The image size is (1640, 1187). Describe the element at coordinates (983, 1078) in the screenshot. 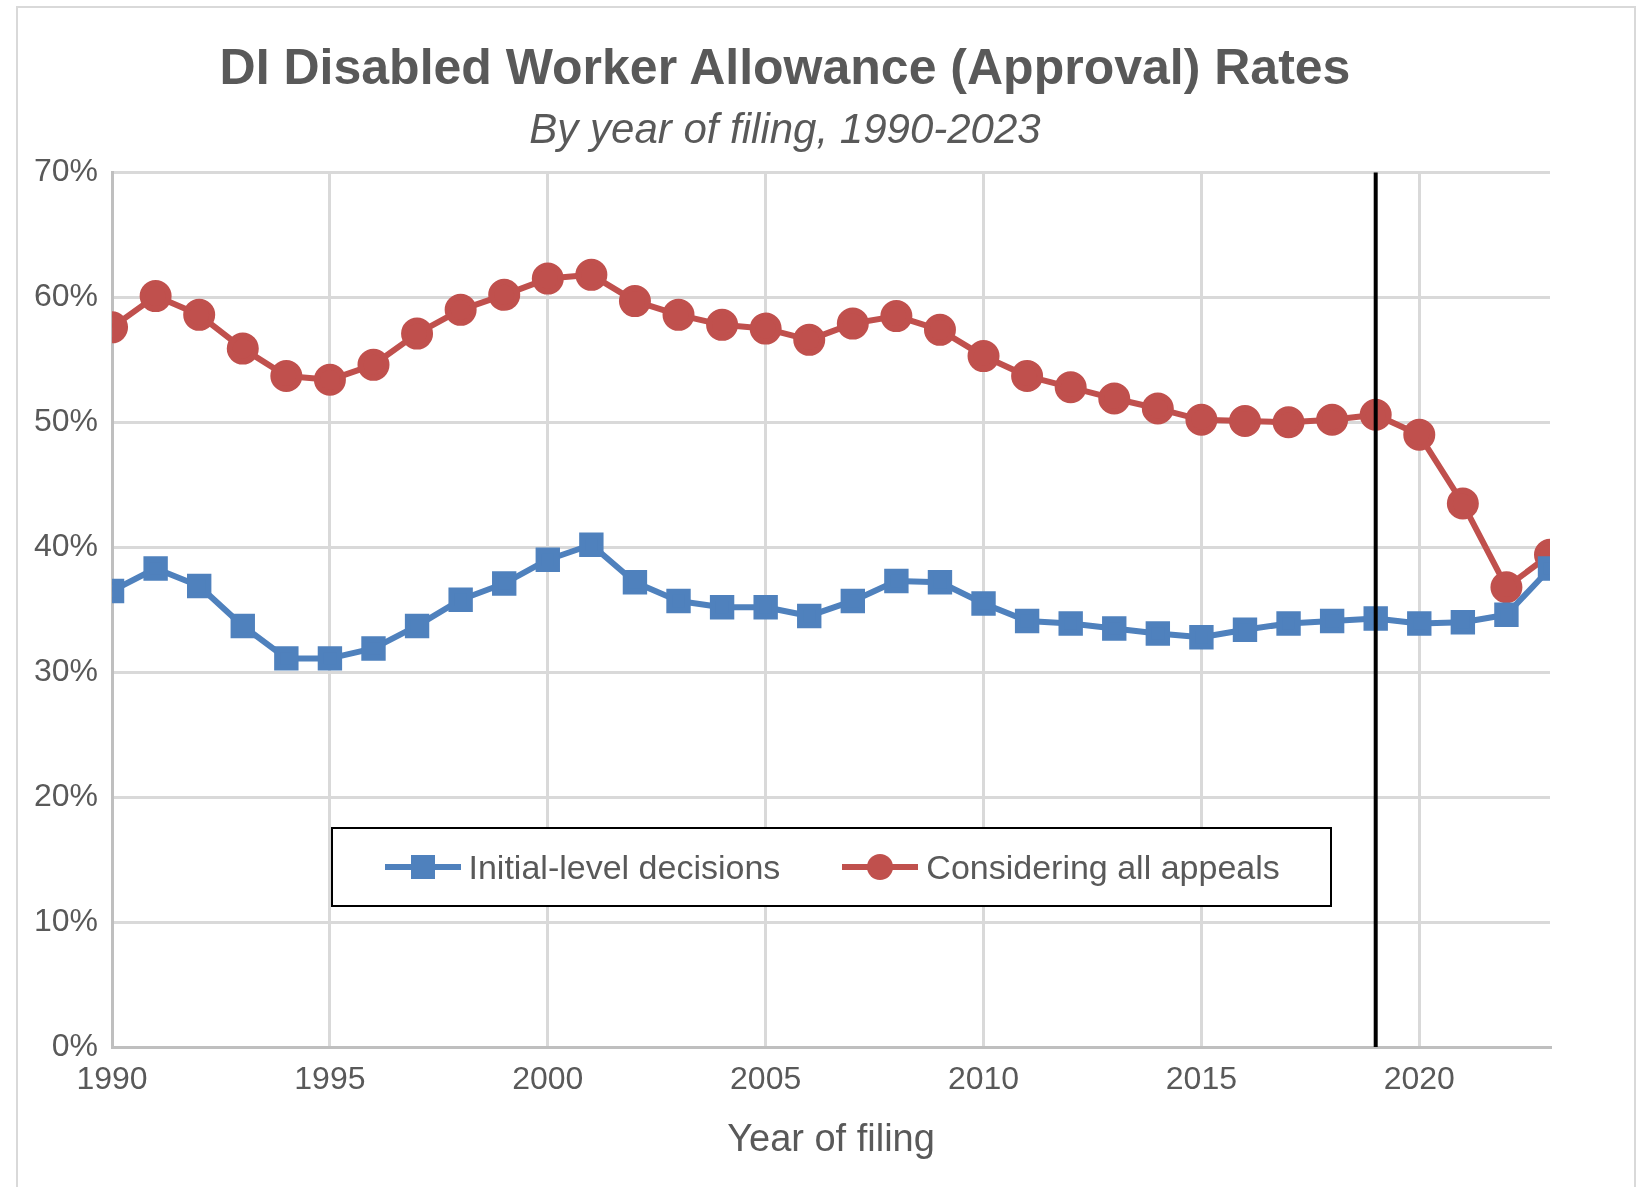

I see `x-tick-label: 2010` at that location.